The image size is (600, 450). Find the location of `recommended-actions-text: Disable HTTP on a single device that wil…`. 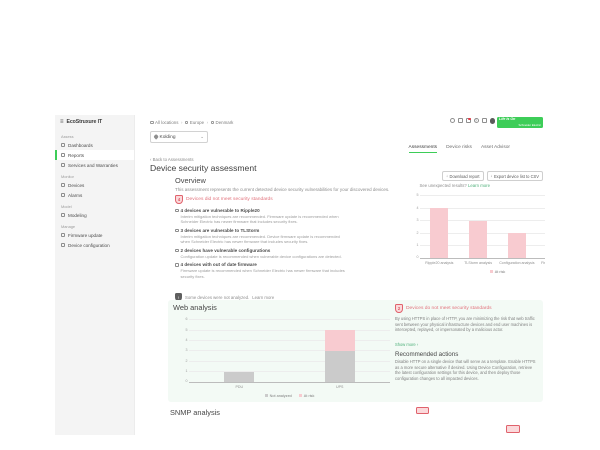

recommended-actions-text: Disable HTTP on a single device that wil… is located at coordinates (465, 370).